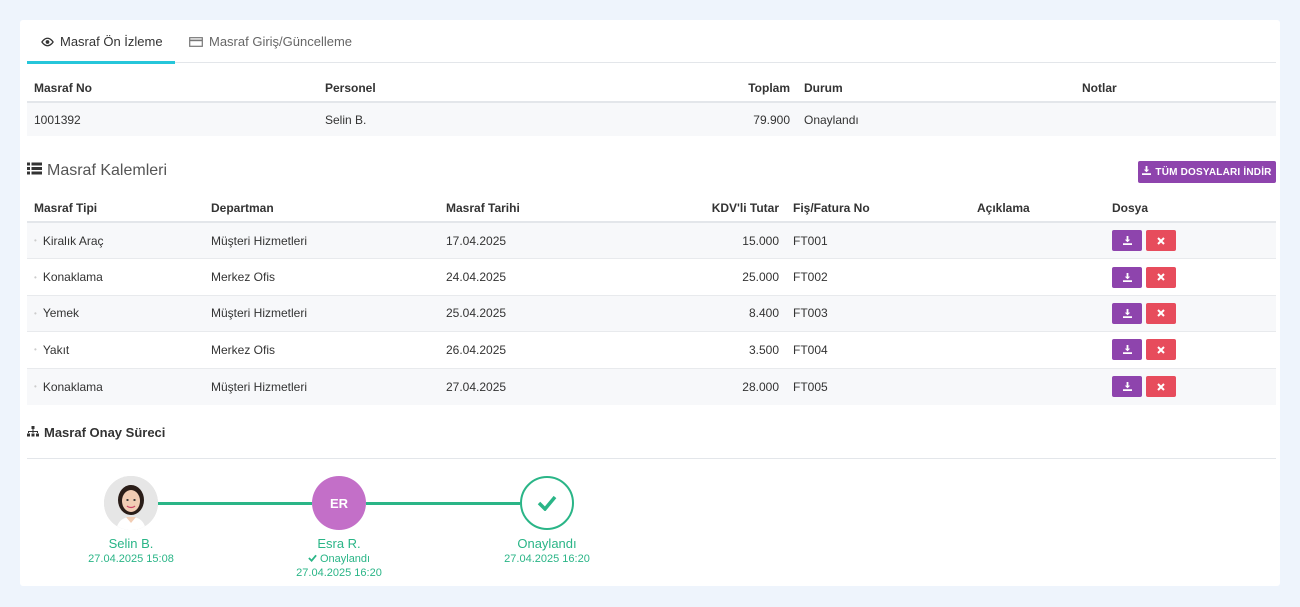  I want to click on avatar-initials: ER, so click(339, 503).